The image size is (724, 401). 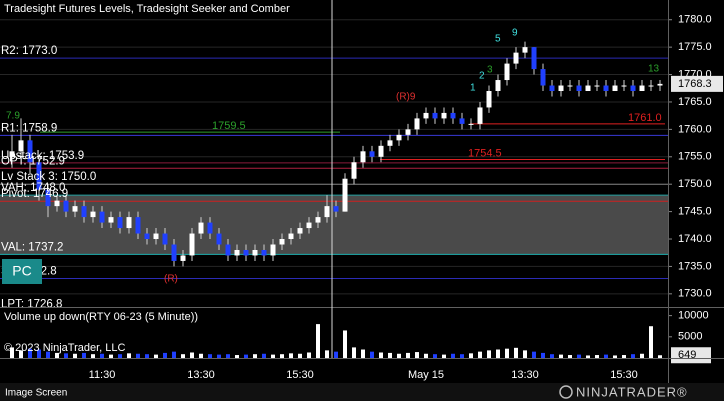 I want to click on copyright: © 2023 NinjaTrader, LLC, so click(x=64, y=348).